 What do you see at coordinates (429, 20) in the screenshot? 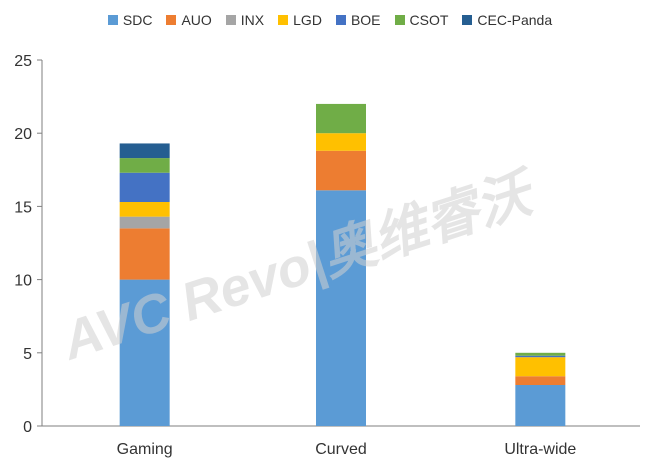
I see `legend-label: CSOT` at bounding box center [429, 20].